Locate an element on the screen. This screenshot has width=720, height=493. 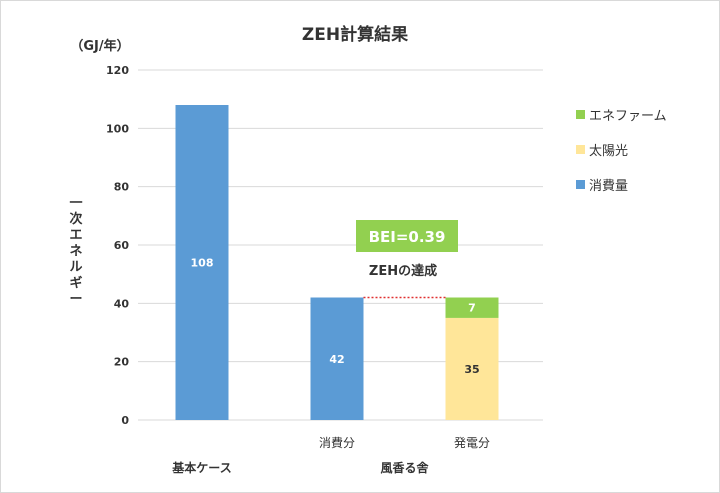
y-axis-label-char: ル is located at coordinates (76, 267).